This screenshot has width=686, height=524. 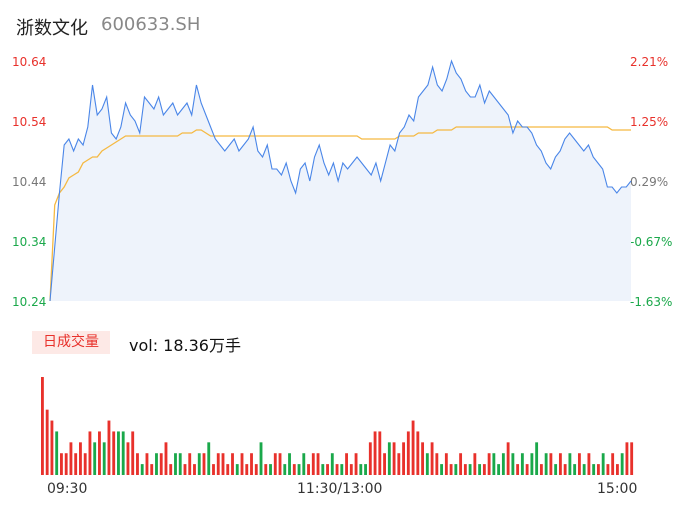 What do you see at coordinates (617, 489) in the screenshot?
I see `time-label-close: 15:00` at bounding box center [617, 489].